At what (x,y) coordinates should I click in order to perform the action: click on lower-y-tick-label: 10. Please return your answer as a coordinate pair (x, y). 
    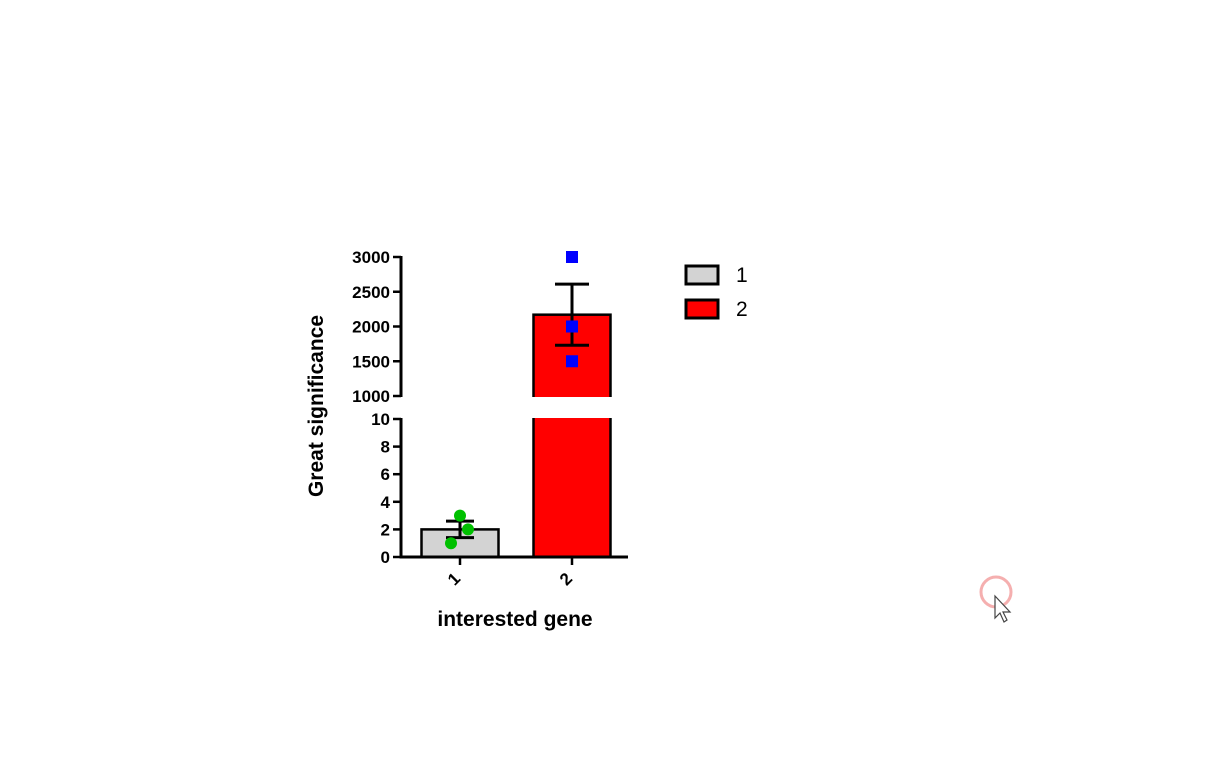
    Looking at the image, I should click on (380, 419).